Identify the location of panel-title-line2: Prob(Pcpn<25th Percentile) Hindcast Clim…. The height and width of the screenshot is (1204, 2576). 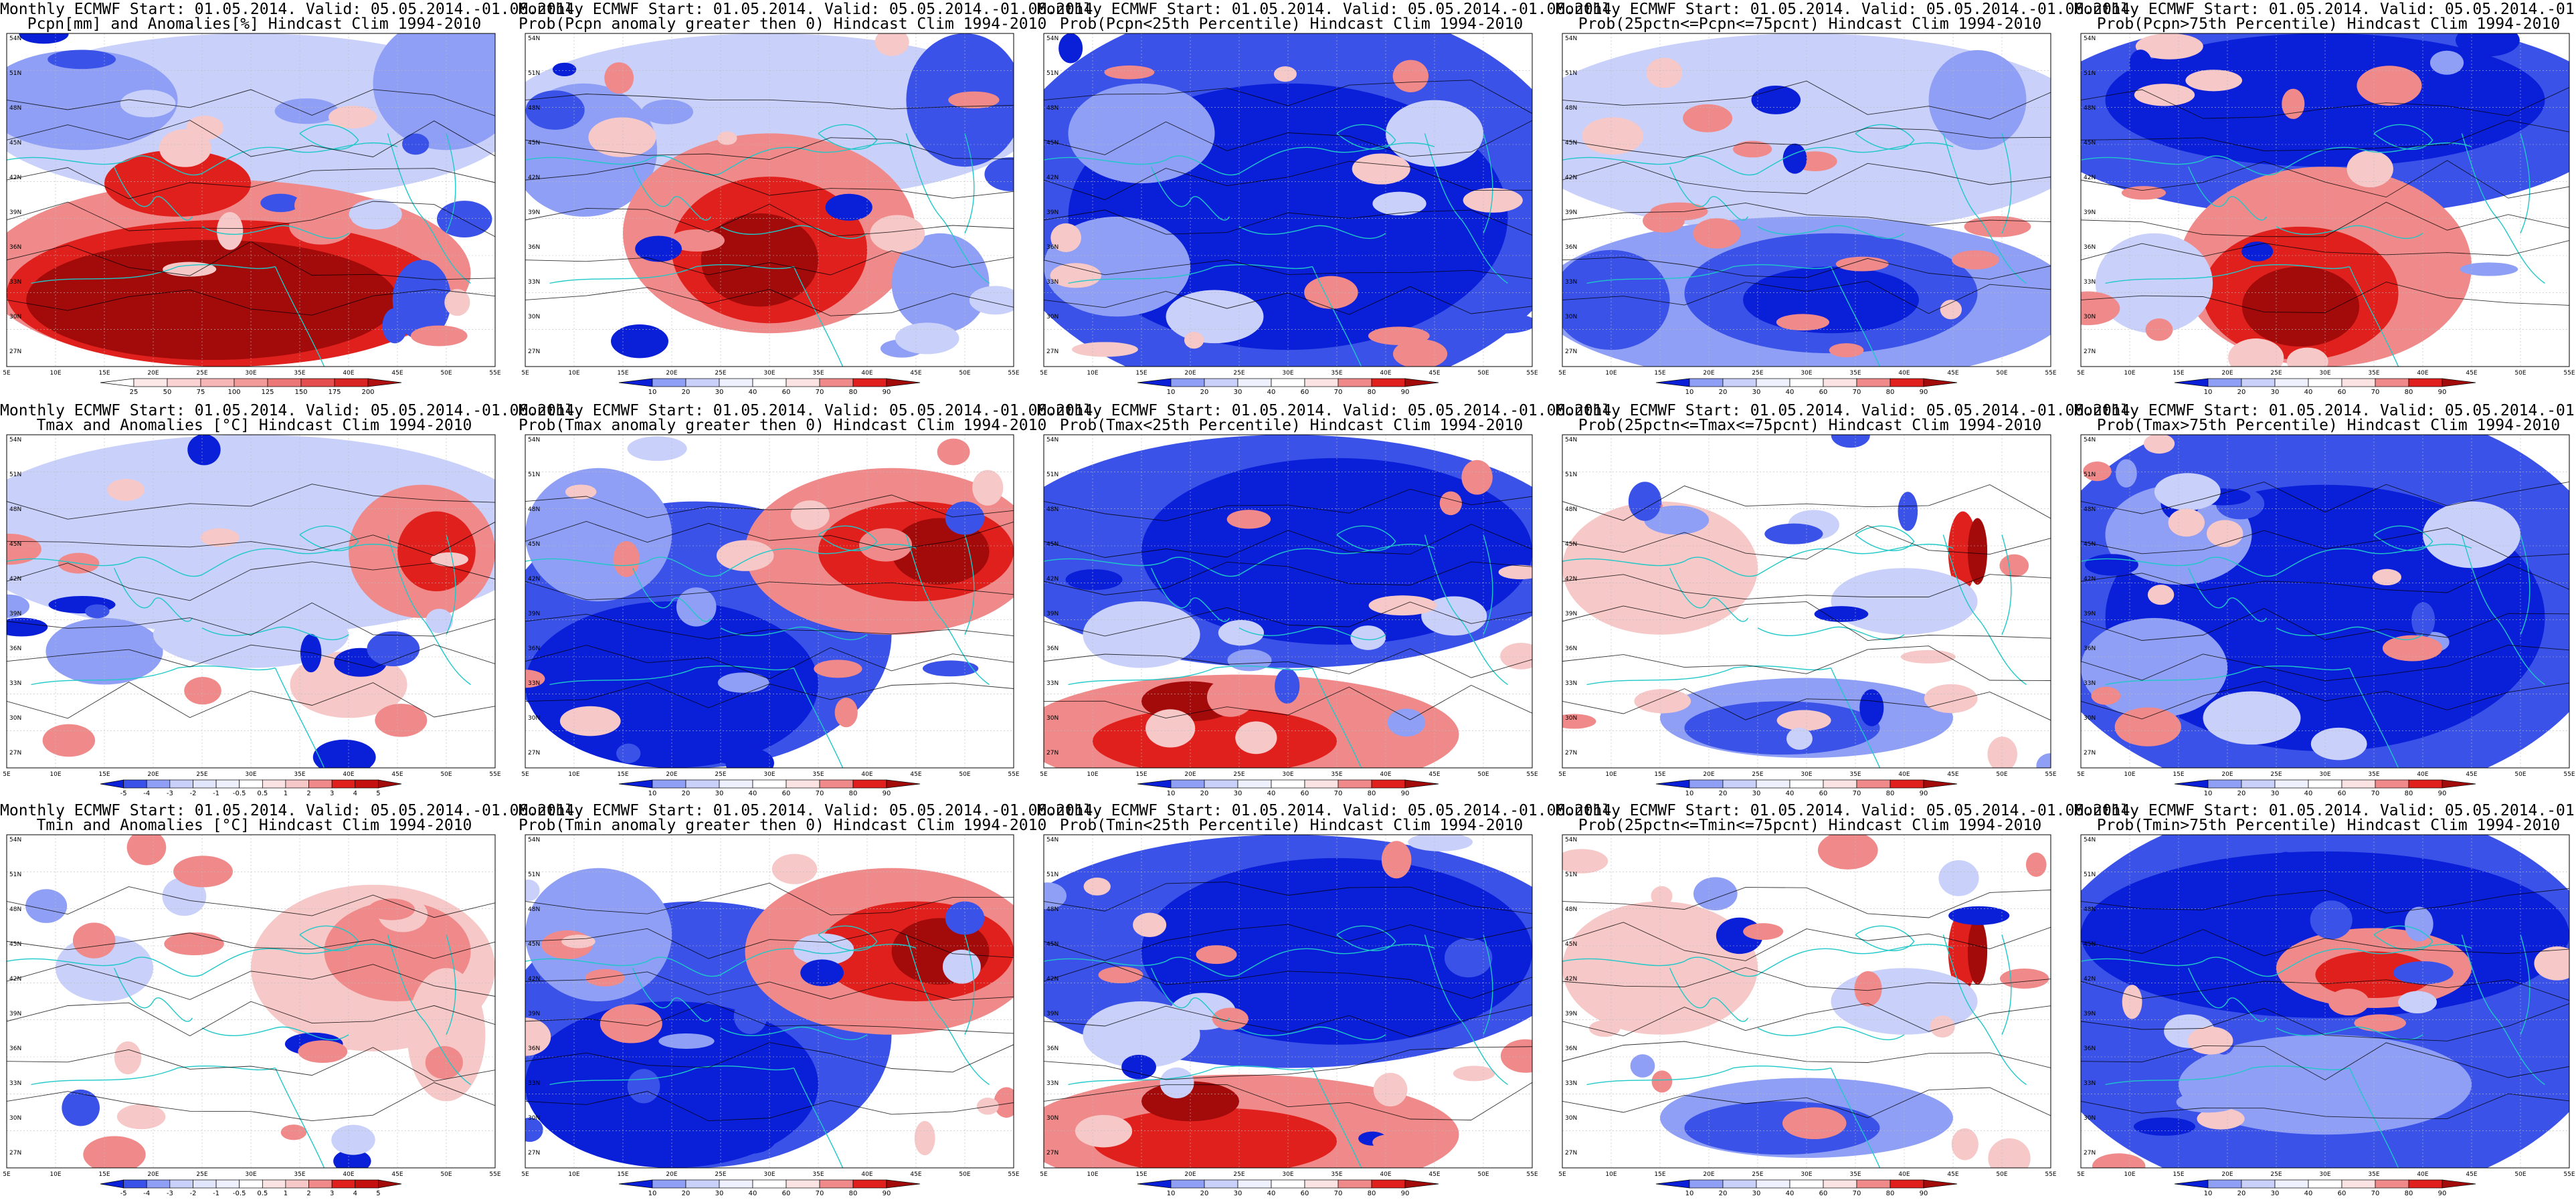
(1291, 24).